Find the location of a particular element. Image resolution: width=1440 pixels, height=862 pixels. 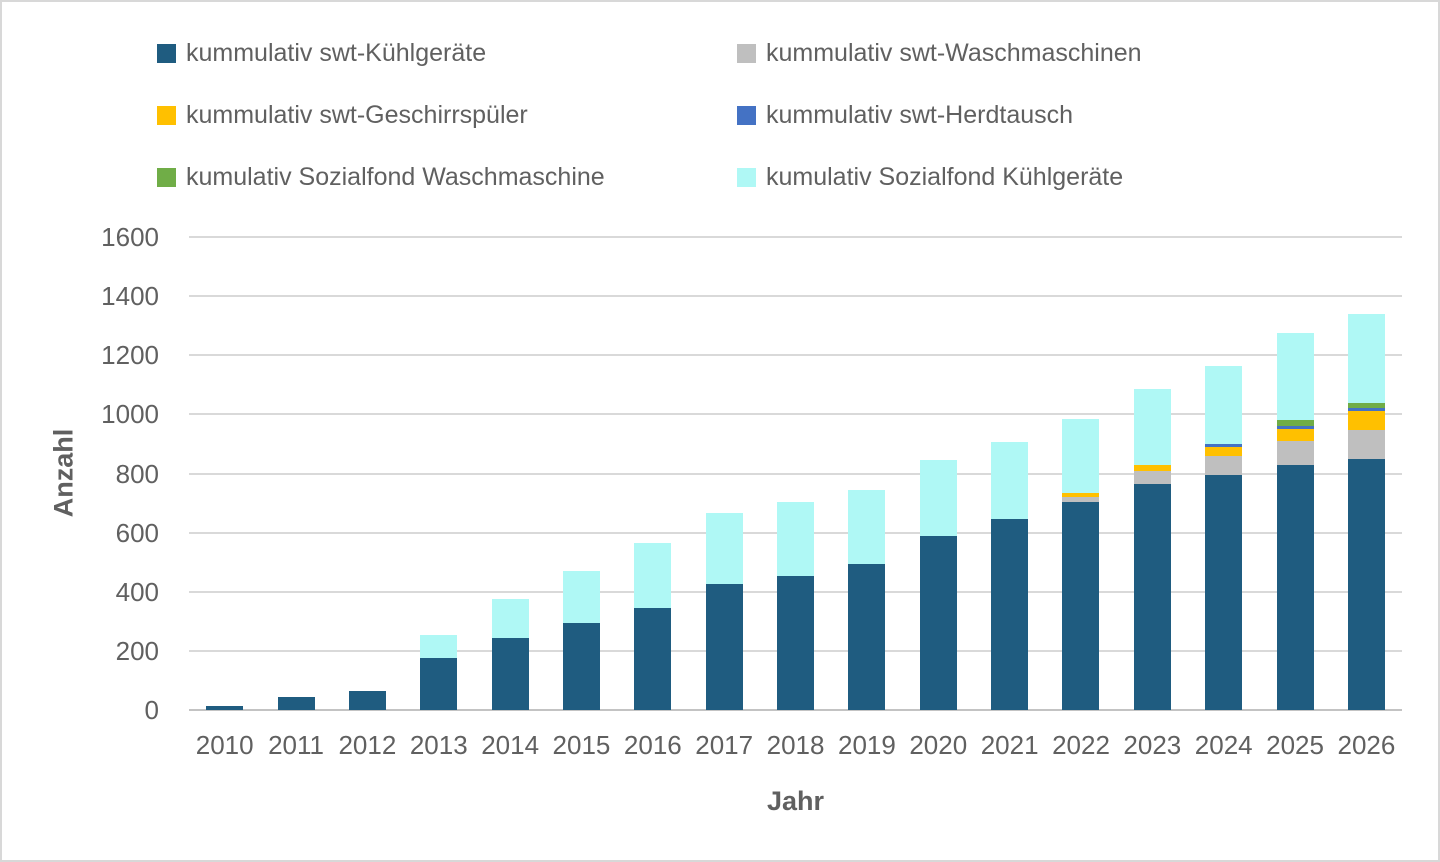

stacked-bar-2016 is located at coordinates (653, 626).